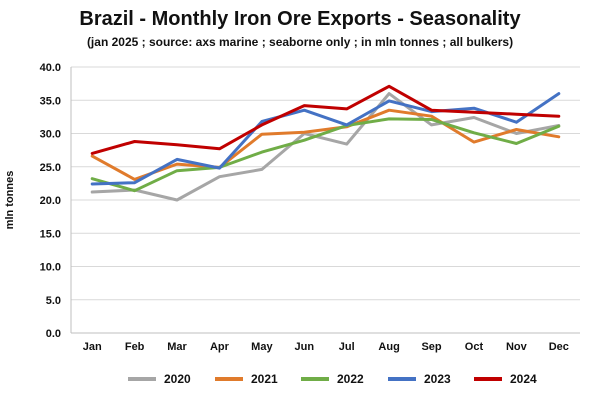 The image size is (600, 403). I want to click on y-tick-label: 15.0, so click(50, 234).